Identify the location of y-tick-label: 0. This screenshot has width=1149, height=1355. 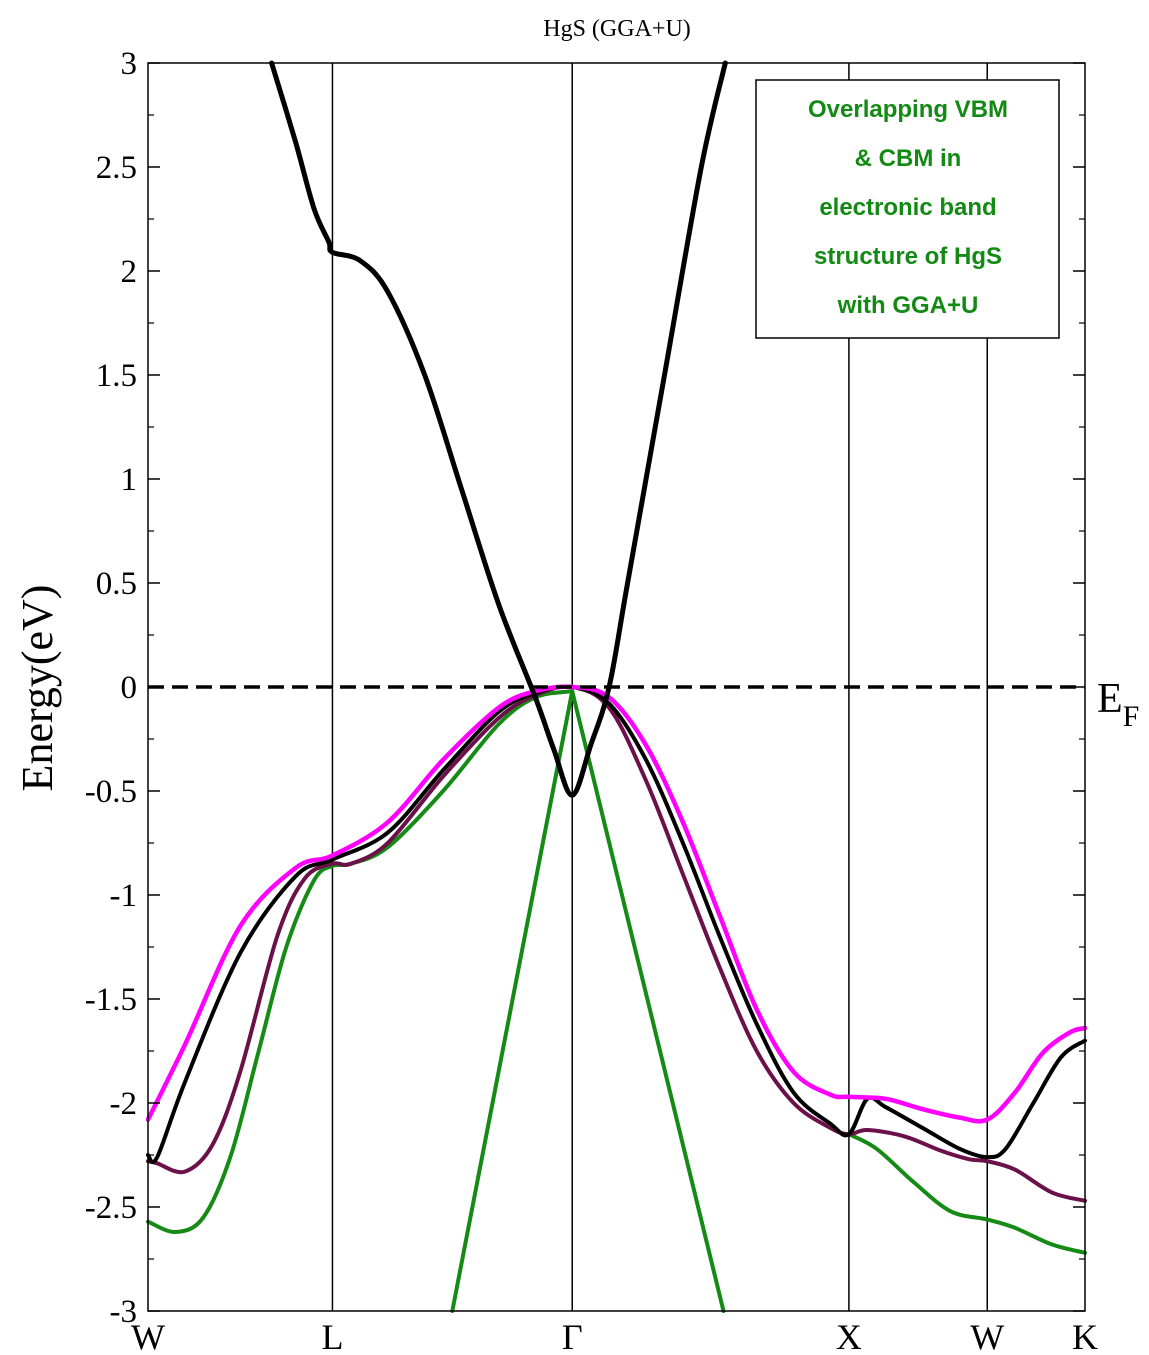
(129, 688).